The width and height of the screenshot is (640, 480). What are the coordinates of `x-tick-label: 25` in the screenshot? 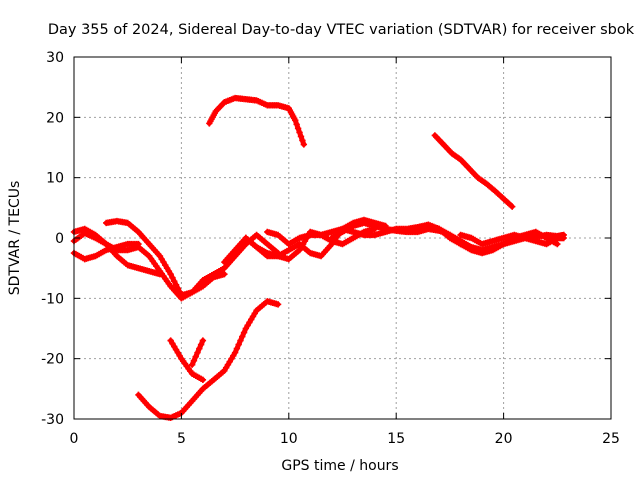 It's located at (611, 439).